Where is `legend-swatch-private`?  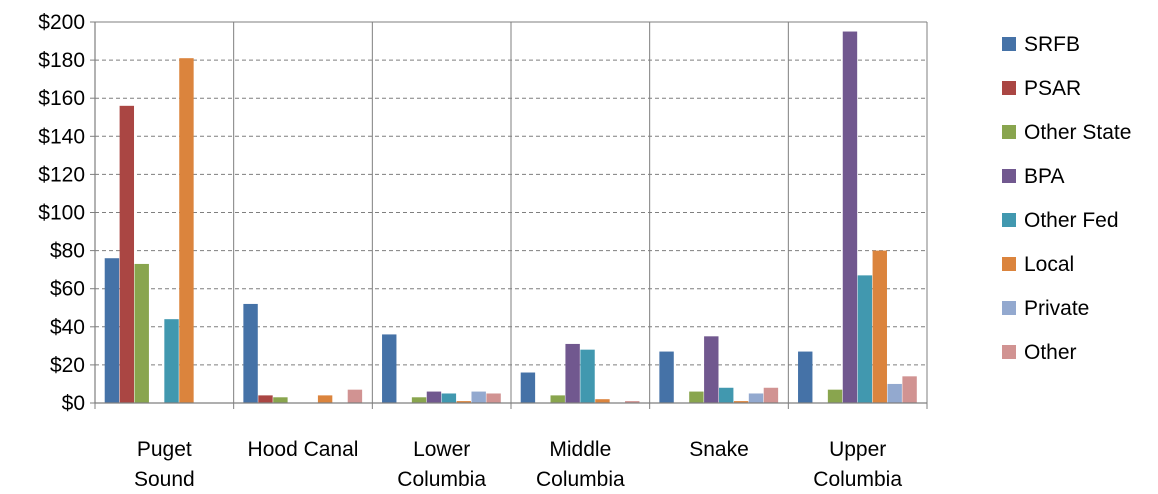 legend-swatch-private is located at coordinates (1009, 308).